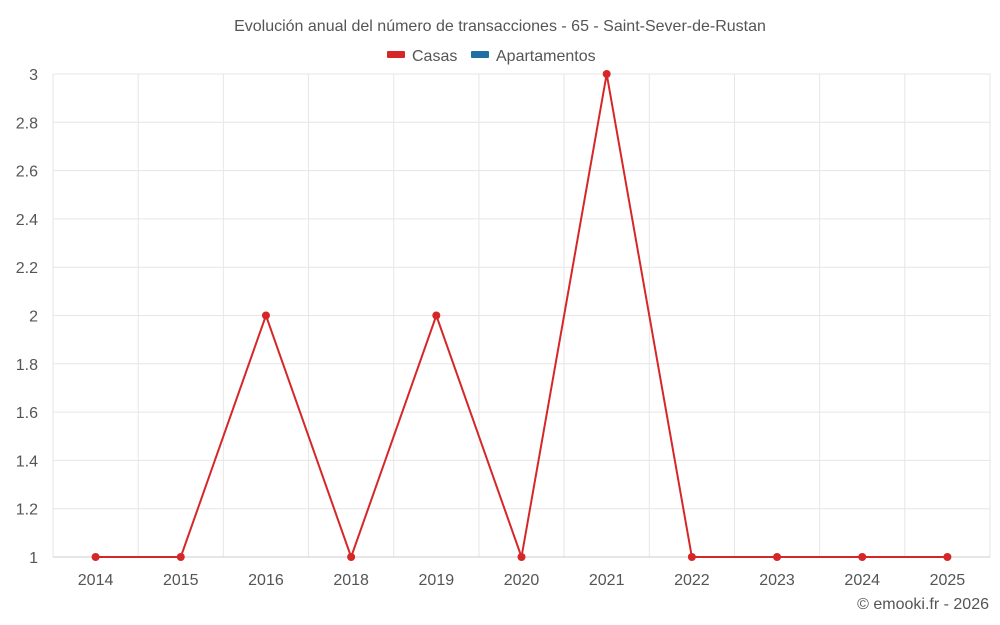 This screenshot has width=1000, height=625. I want to click on x-tick-label: 2015, so click(181, 580).